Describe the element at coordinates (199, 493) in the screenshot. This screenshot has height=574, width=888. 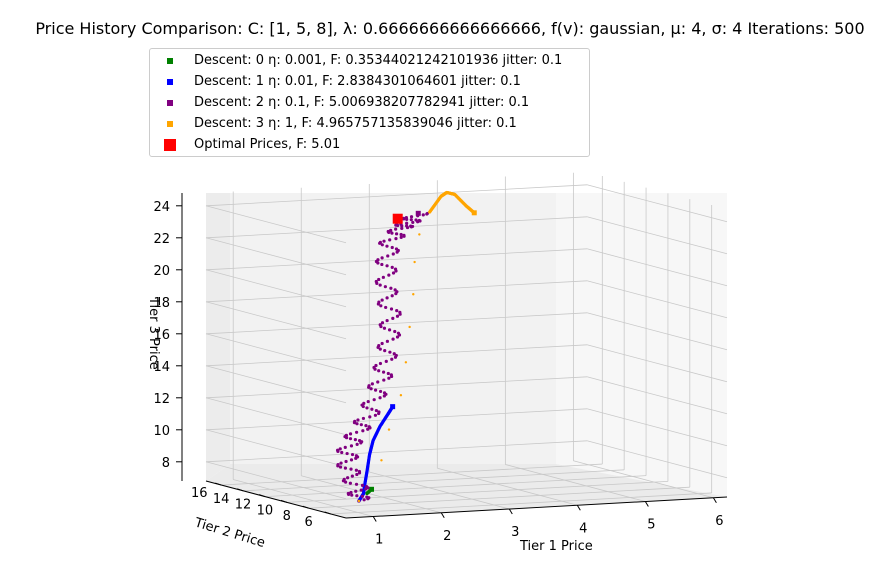
I see `y-tick-label: 16` at that location.